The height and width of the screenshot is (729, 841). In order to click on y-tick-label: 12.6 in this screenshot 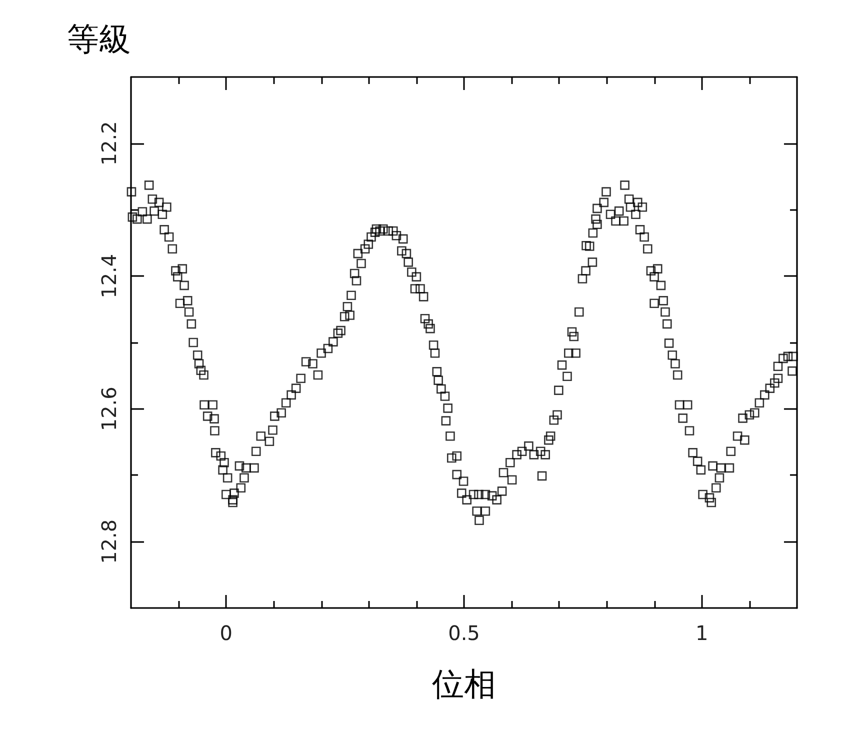, I will do `click(109, 409)`.